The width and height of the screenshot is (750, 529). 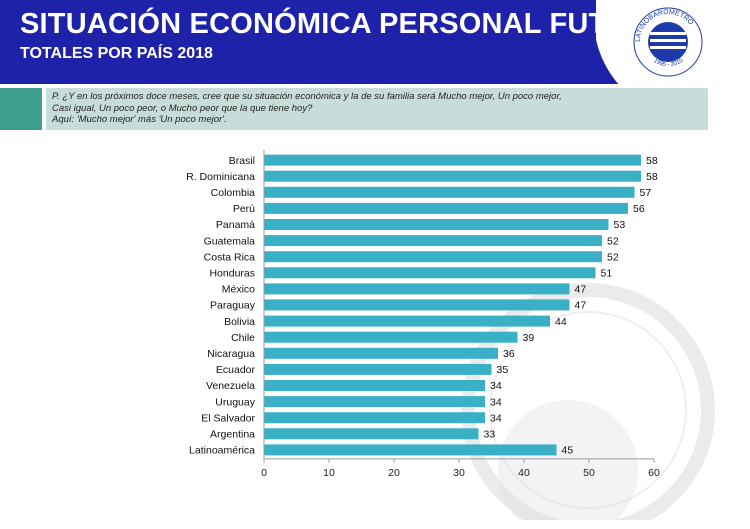 What do you see at coordinates (496, 386) in the screenshot?
I see `value-label-14: 34` at bounding box center [496, 386].